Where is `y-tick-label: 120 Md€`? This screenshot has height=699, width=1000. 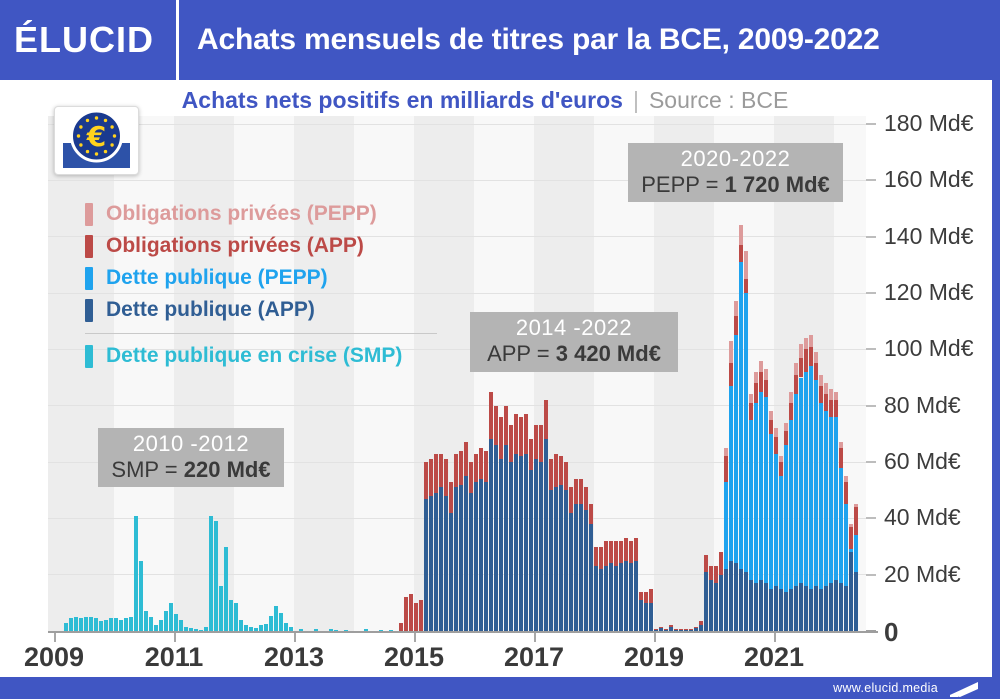
y-tick-label: 120 Md€ is located at coordinates (929, 292).